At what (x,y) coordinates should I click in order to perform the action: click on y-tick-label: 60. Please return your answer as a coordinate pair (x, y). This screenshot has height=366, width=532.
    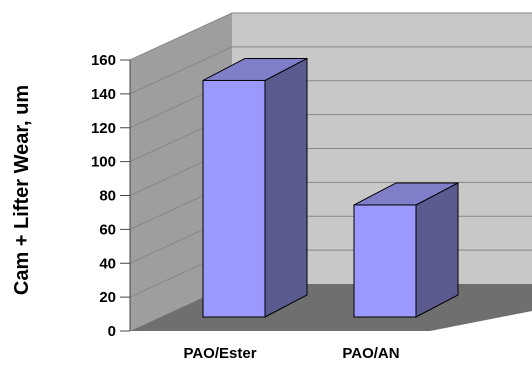
    Looking at the image, I should click on (107, 229).